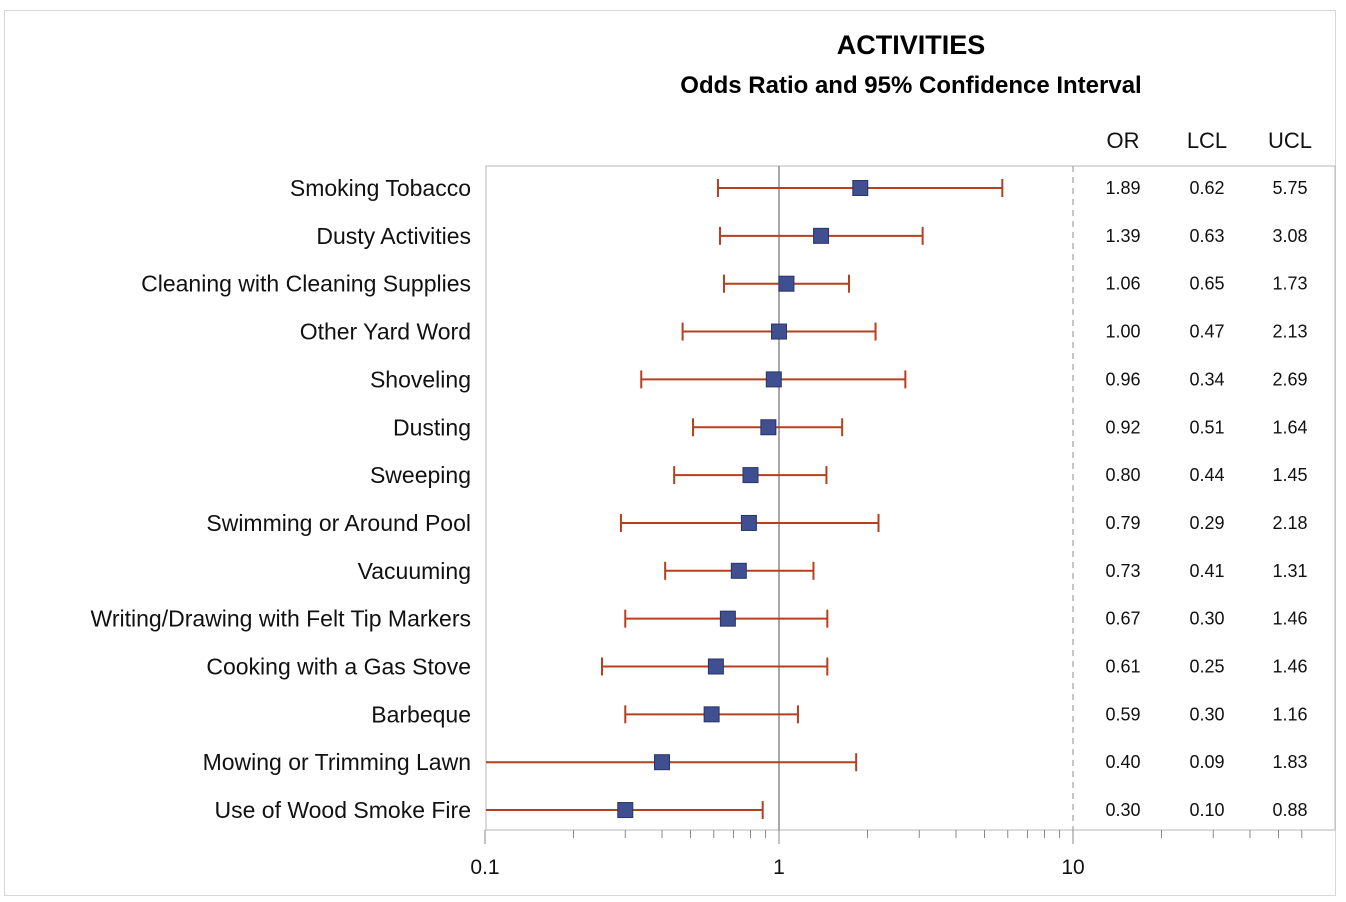  I want to click on row-label: Cleaning with Cleaning Supplies, so click(306, 284).